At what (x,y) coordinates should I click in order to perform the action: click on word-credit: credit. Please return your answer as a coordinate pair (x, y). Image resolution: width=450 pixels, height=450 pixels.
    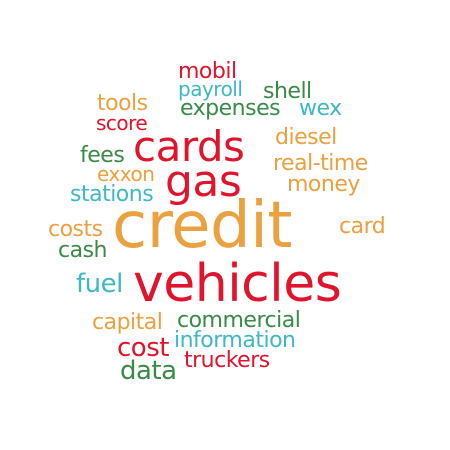
    Looking at the image, I should click on (202, 226).